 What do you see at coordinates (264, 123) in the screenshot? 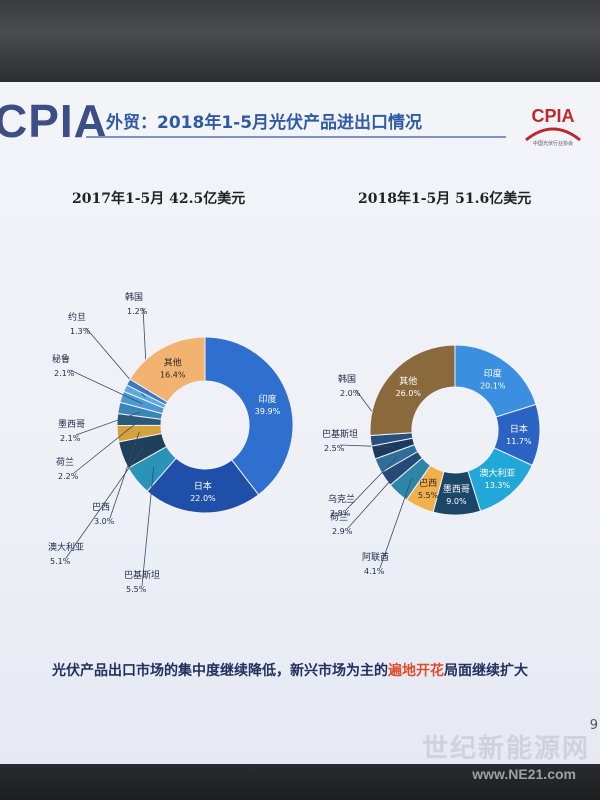
I see `slide-title: 外贸：2018年1-5月光伏产品进出口情况` at bounding box center [264, 123].